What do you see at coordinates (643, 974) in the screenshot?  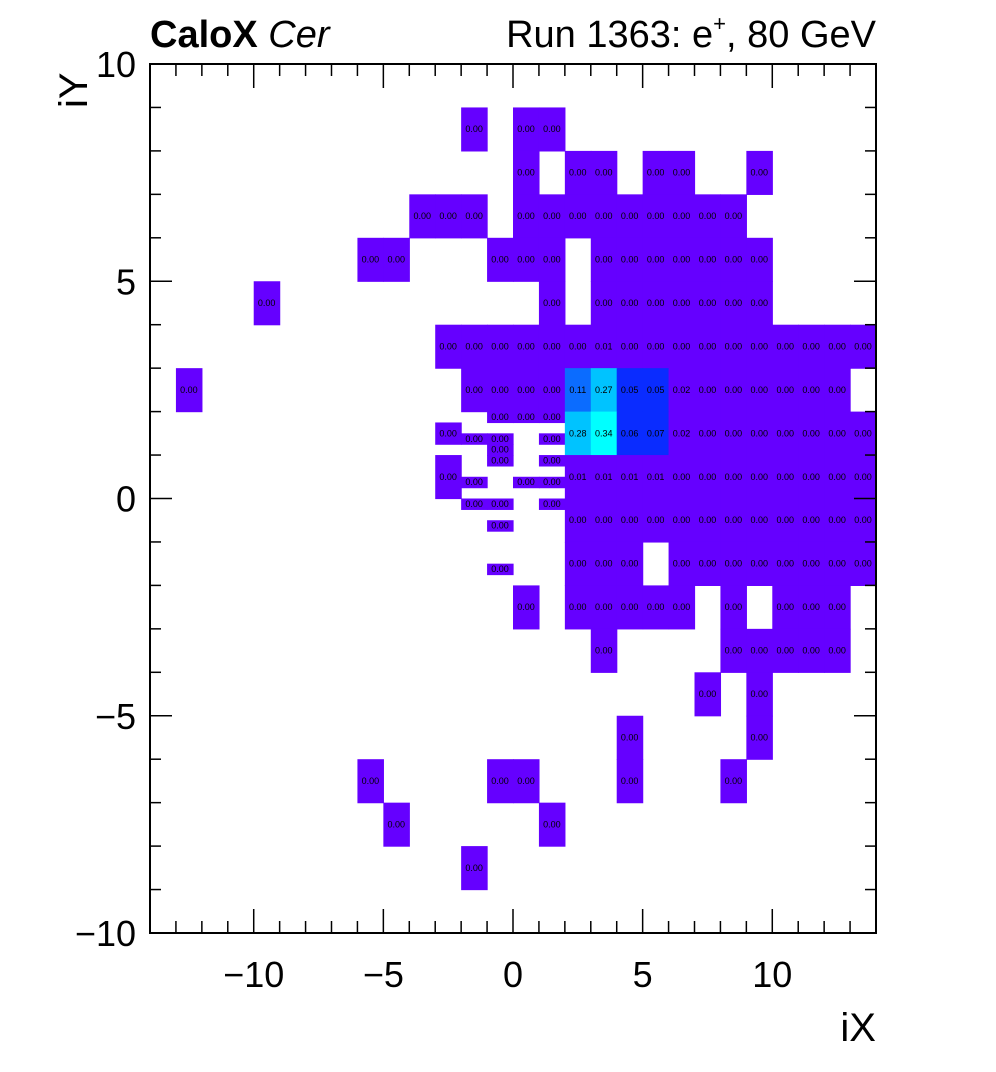 I see `x-tick-label: 5` at bounding box center [643, 974].